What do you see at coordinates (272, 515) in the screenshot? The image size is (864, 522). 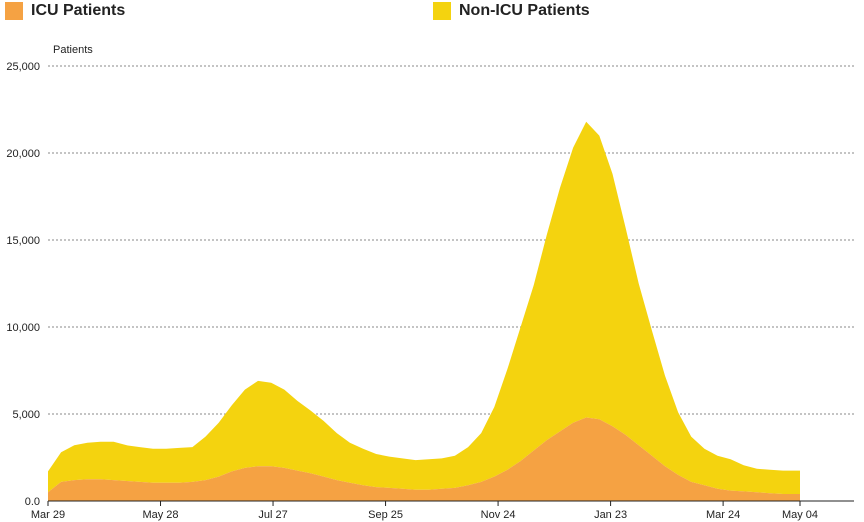 I see `x-tick-label: Jul 27` at bounding box center [272, 515].